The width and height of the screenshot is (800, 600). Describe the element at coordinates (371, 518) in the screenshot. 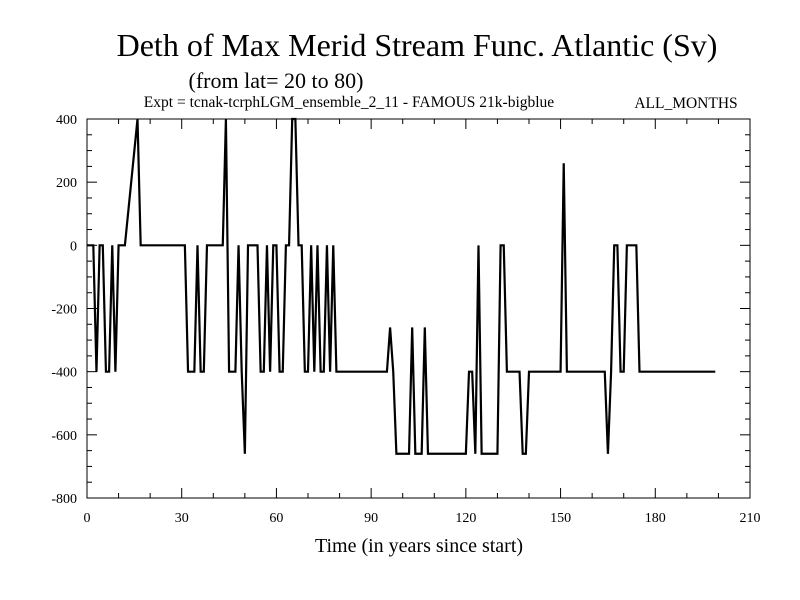

I see `x-tick-label: 90` at that location.